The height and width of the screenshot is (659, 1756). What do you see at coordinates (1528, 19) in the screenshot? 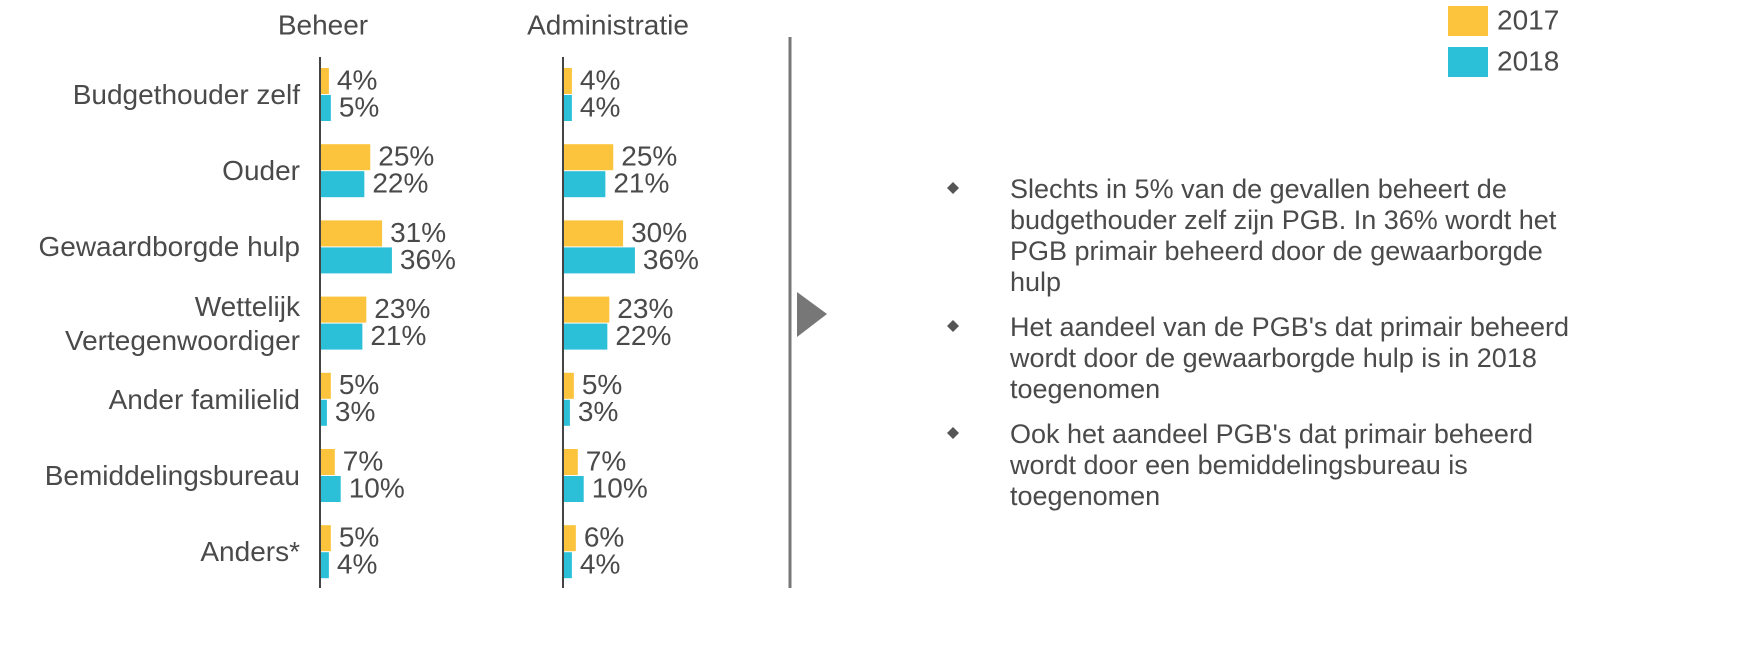
I see `legend-label: 2017` at bounding box center [1528, 19].